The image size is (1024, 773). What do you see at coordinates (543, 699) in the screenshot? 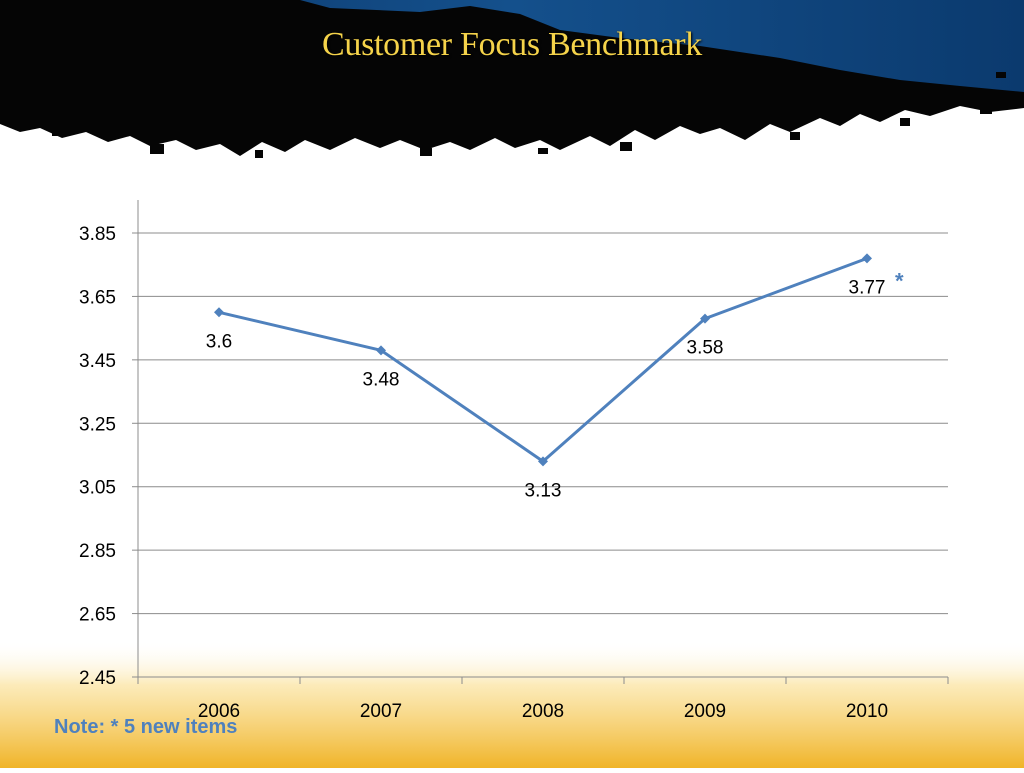
I see `x-axis-ticks: 2006 2007 2008 2009 2010` at bounding box center [543, 699].